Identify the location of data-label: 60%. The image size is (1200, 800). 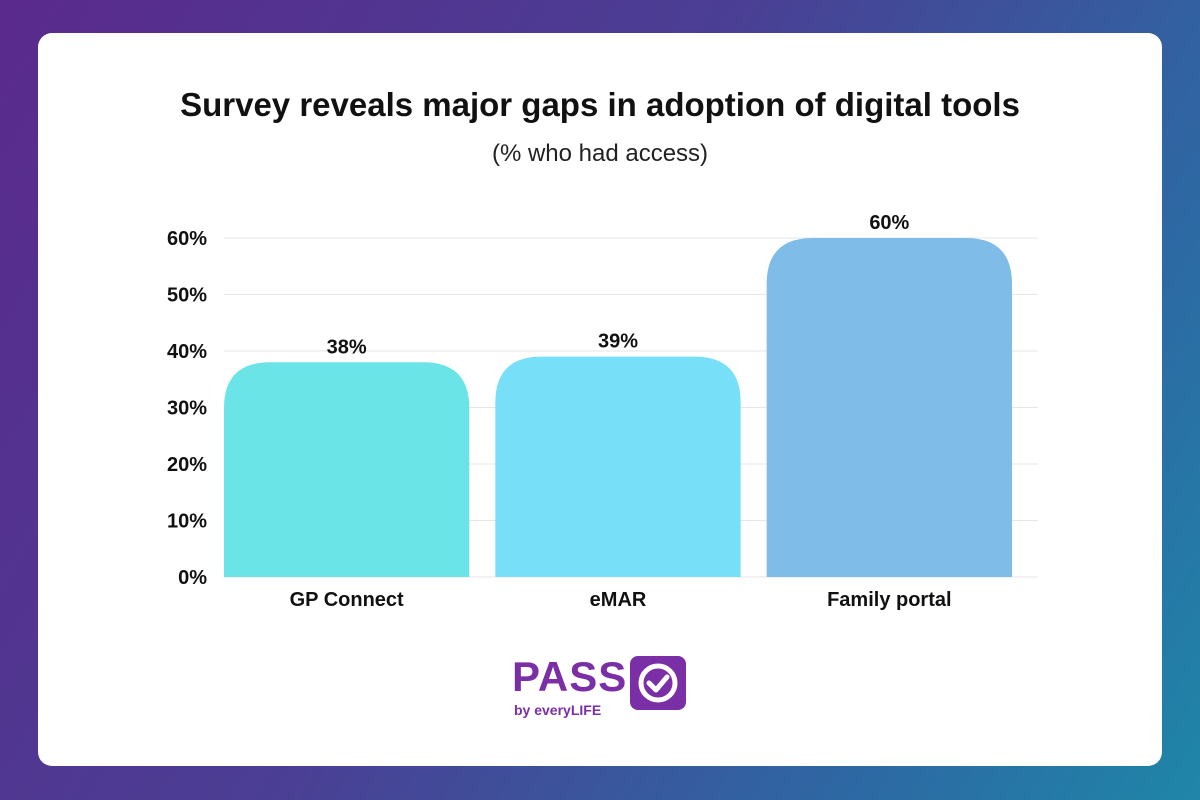
(889, 223).